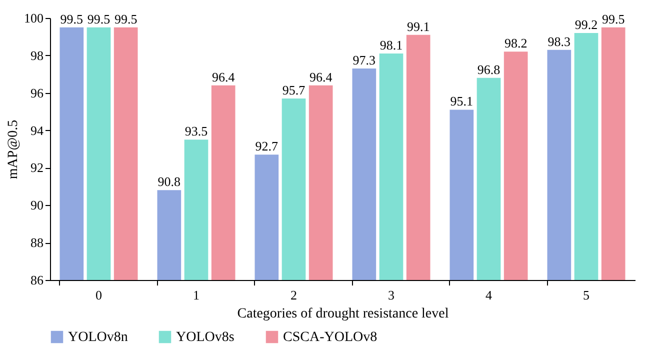  I want to click on y-tick-label: 90, so click(37, 205).